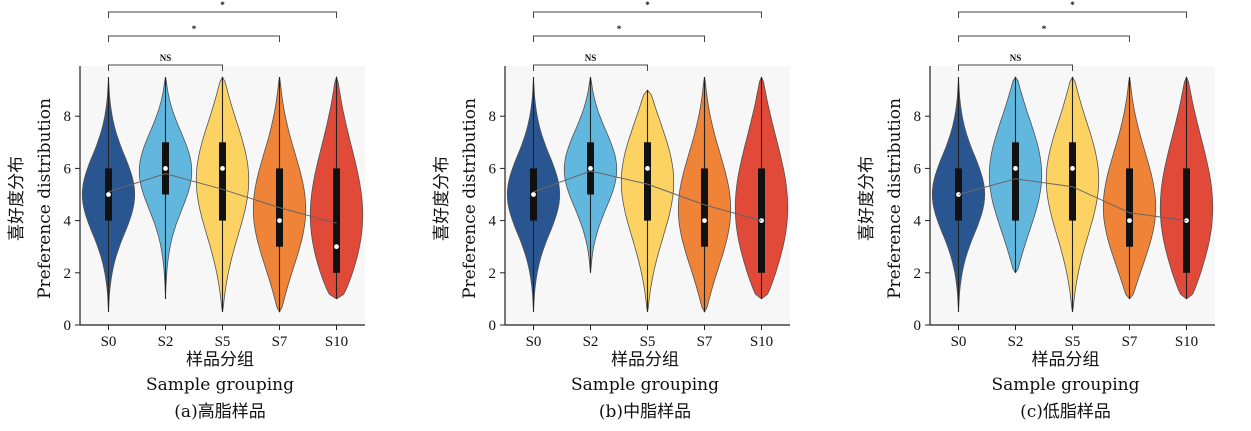  I want to click on caption: (a)高脂样品, so click(220, 412).